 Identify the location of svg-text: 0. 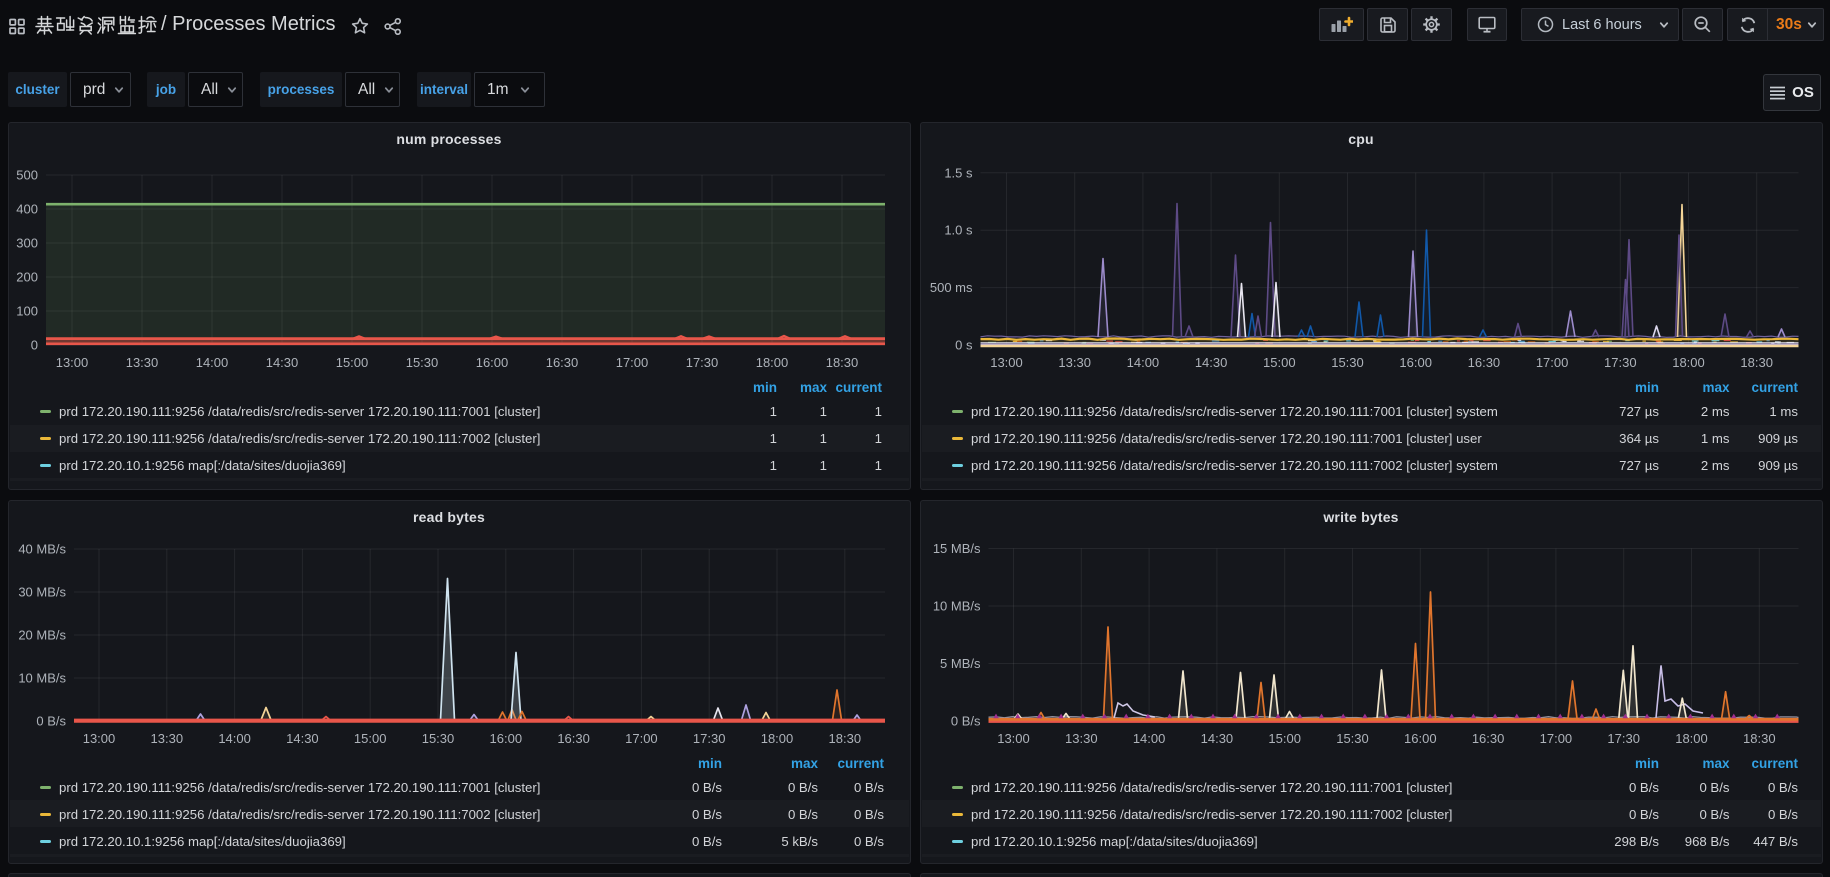
(34, 345).